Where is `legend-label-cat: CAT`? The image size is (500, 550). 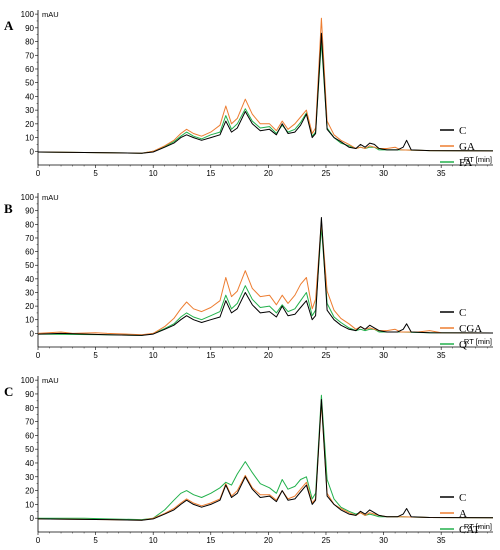
legend-label-cat: CAT is located at coordinates (469, 530).